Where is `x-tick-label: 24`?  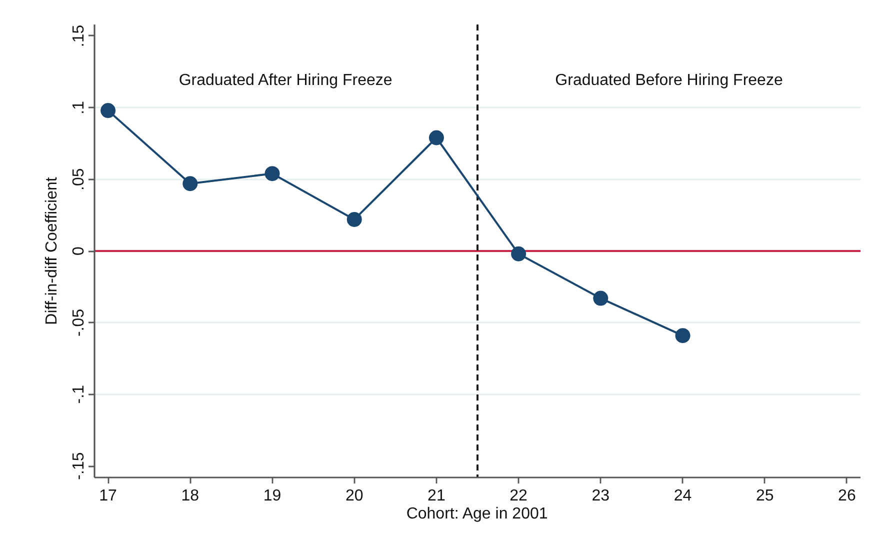
x-tick-label: 24 is located at coordinates (683, 496).